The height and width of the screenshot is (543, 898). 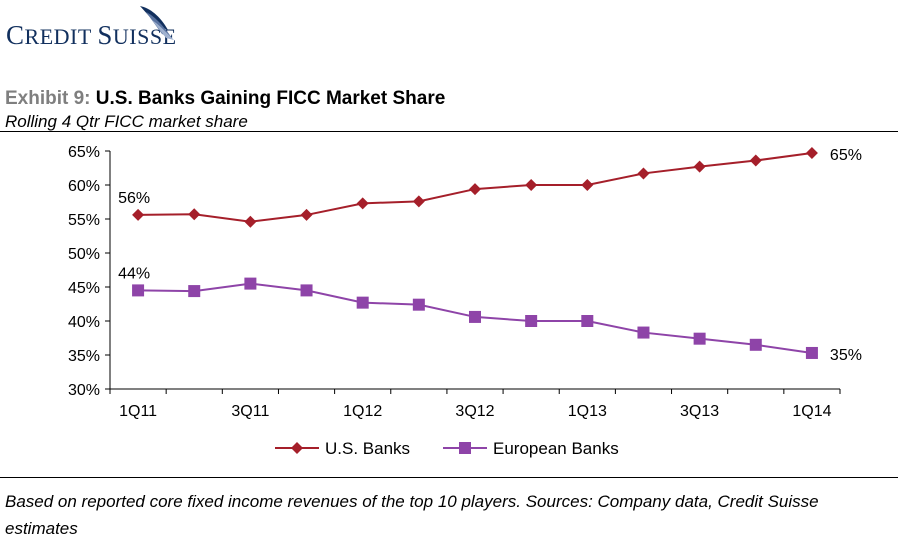 I want to click on legend-european-banks-label: European Banks, so click(x=556, y=448).